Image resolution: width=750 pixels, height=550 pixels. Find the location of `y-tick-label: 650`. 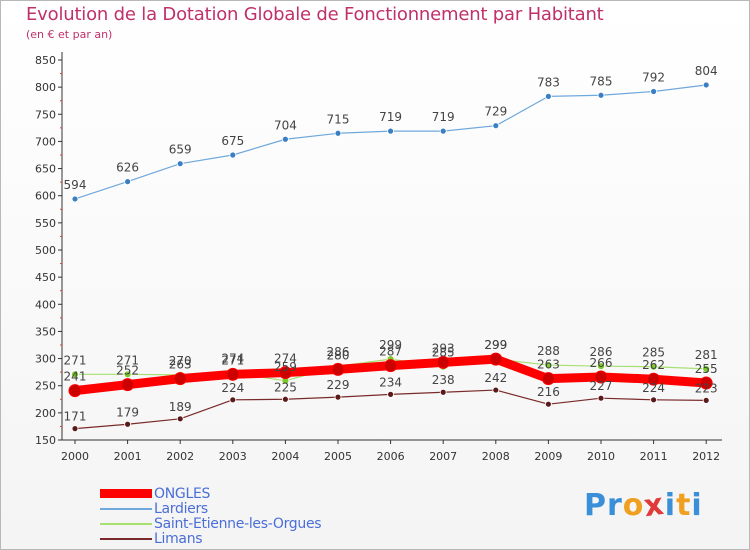

y-tick-label: 650 is located at coordinates (45, 169).